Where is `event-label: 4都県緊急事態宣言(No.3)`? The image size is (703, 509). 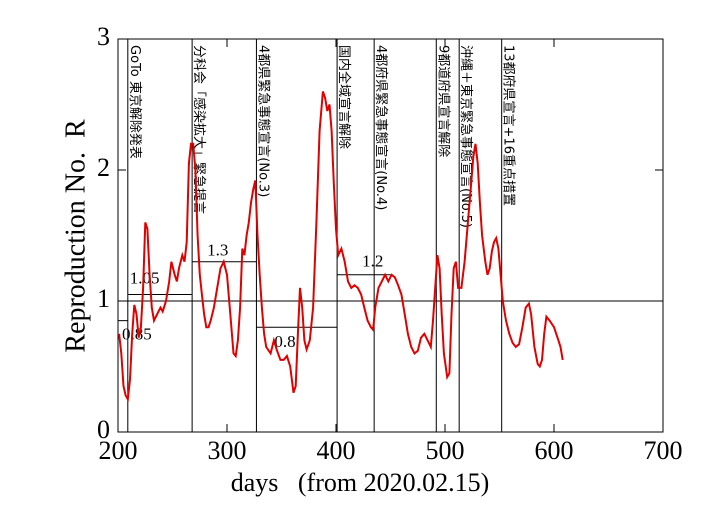 event-label: 4都県緊急事態宣言(No.3) is located at coordinates (263, 121).